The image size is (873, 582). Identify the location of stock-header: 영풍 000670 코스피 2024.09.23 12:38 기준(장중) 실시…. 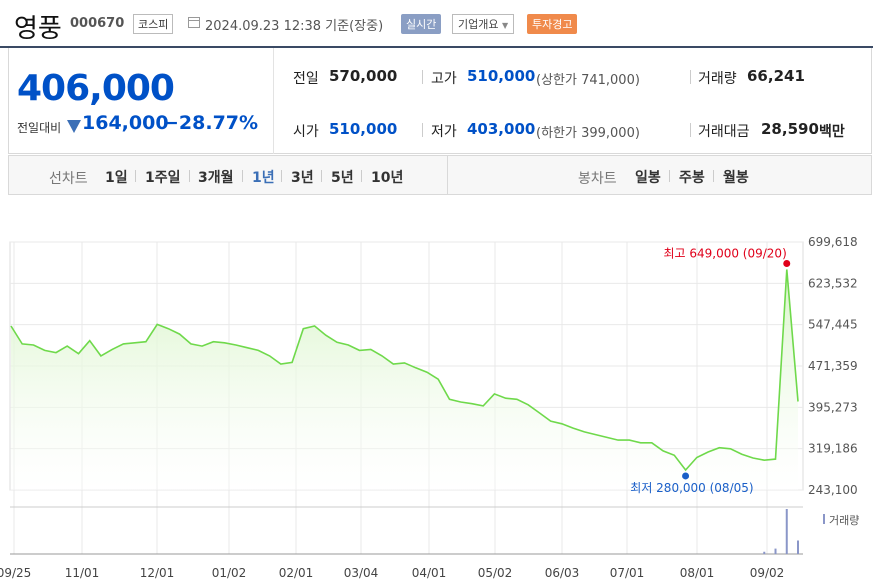
(436, 24).